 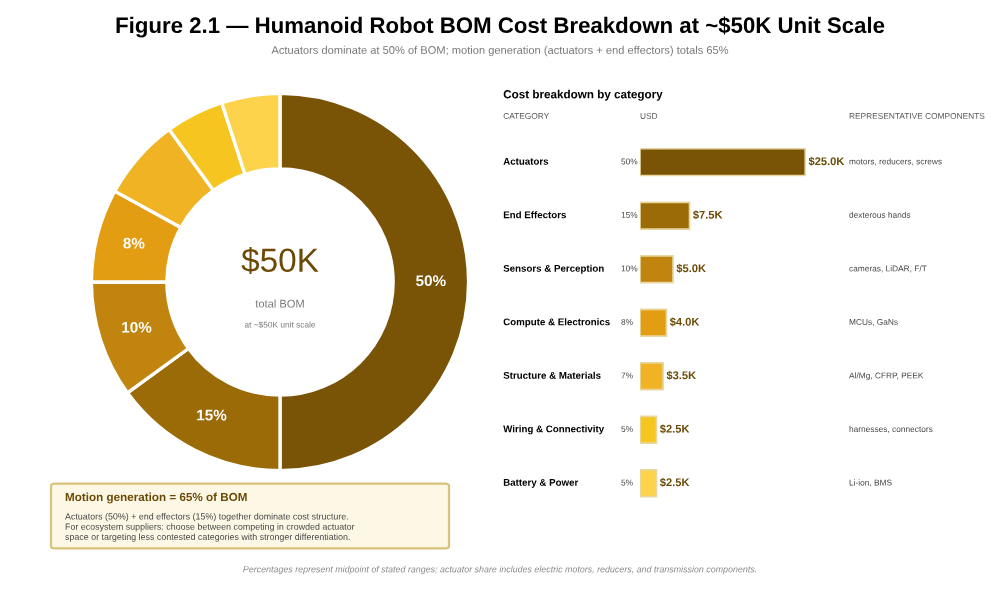 What do you see at coordinates (280, 261) in the screenshot?
I see `text: $50K` at bounding box center [280, 261].